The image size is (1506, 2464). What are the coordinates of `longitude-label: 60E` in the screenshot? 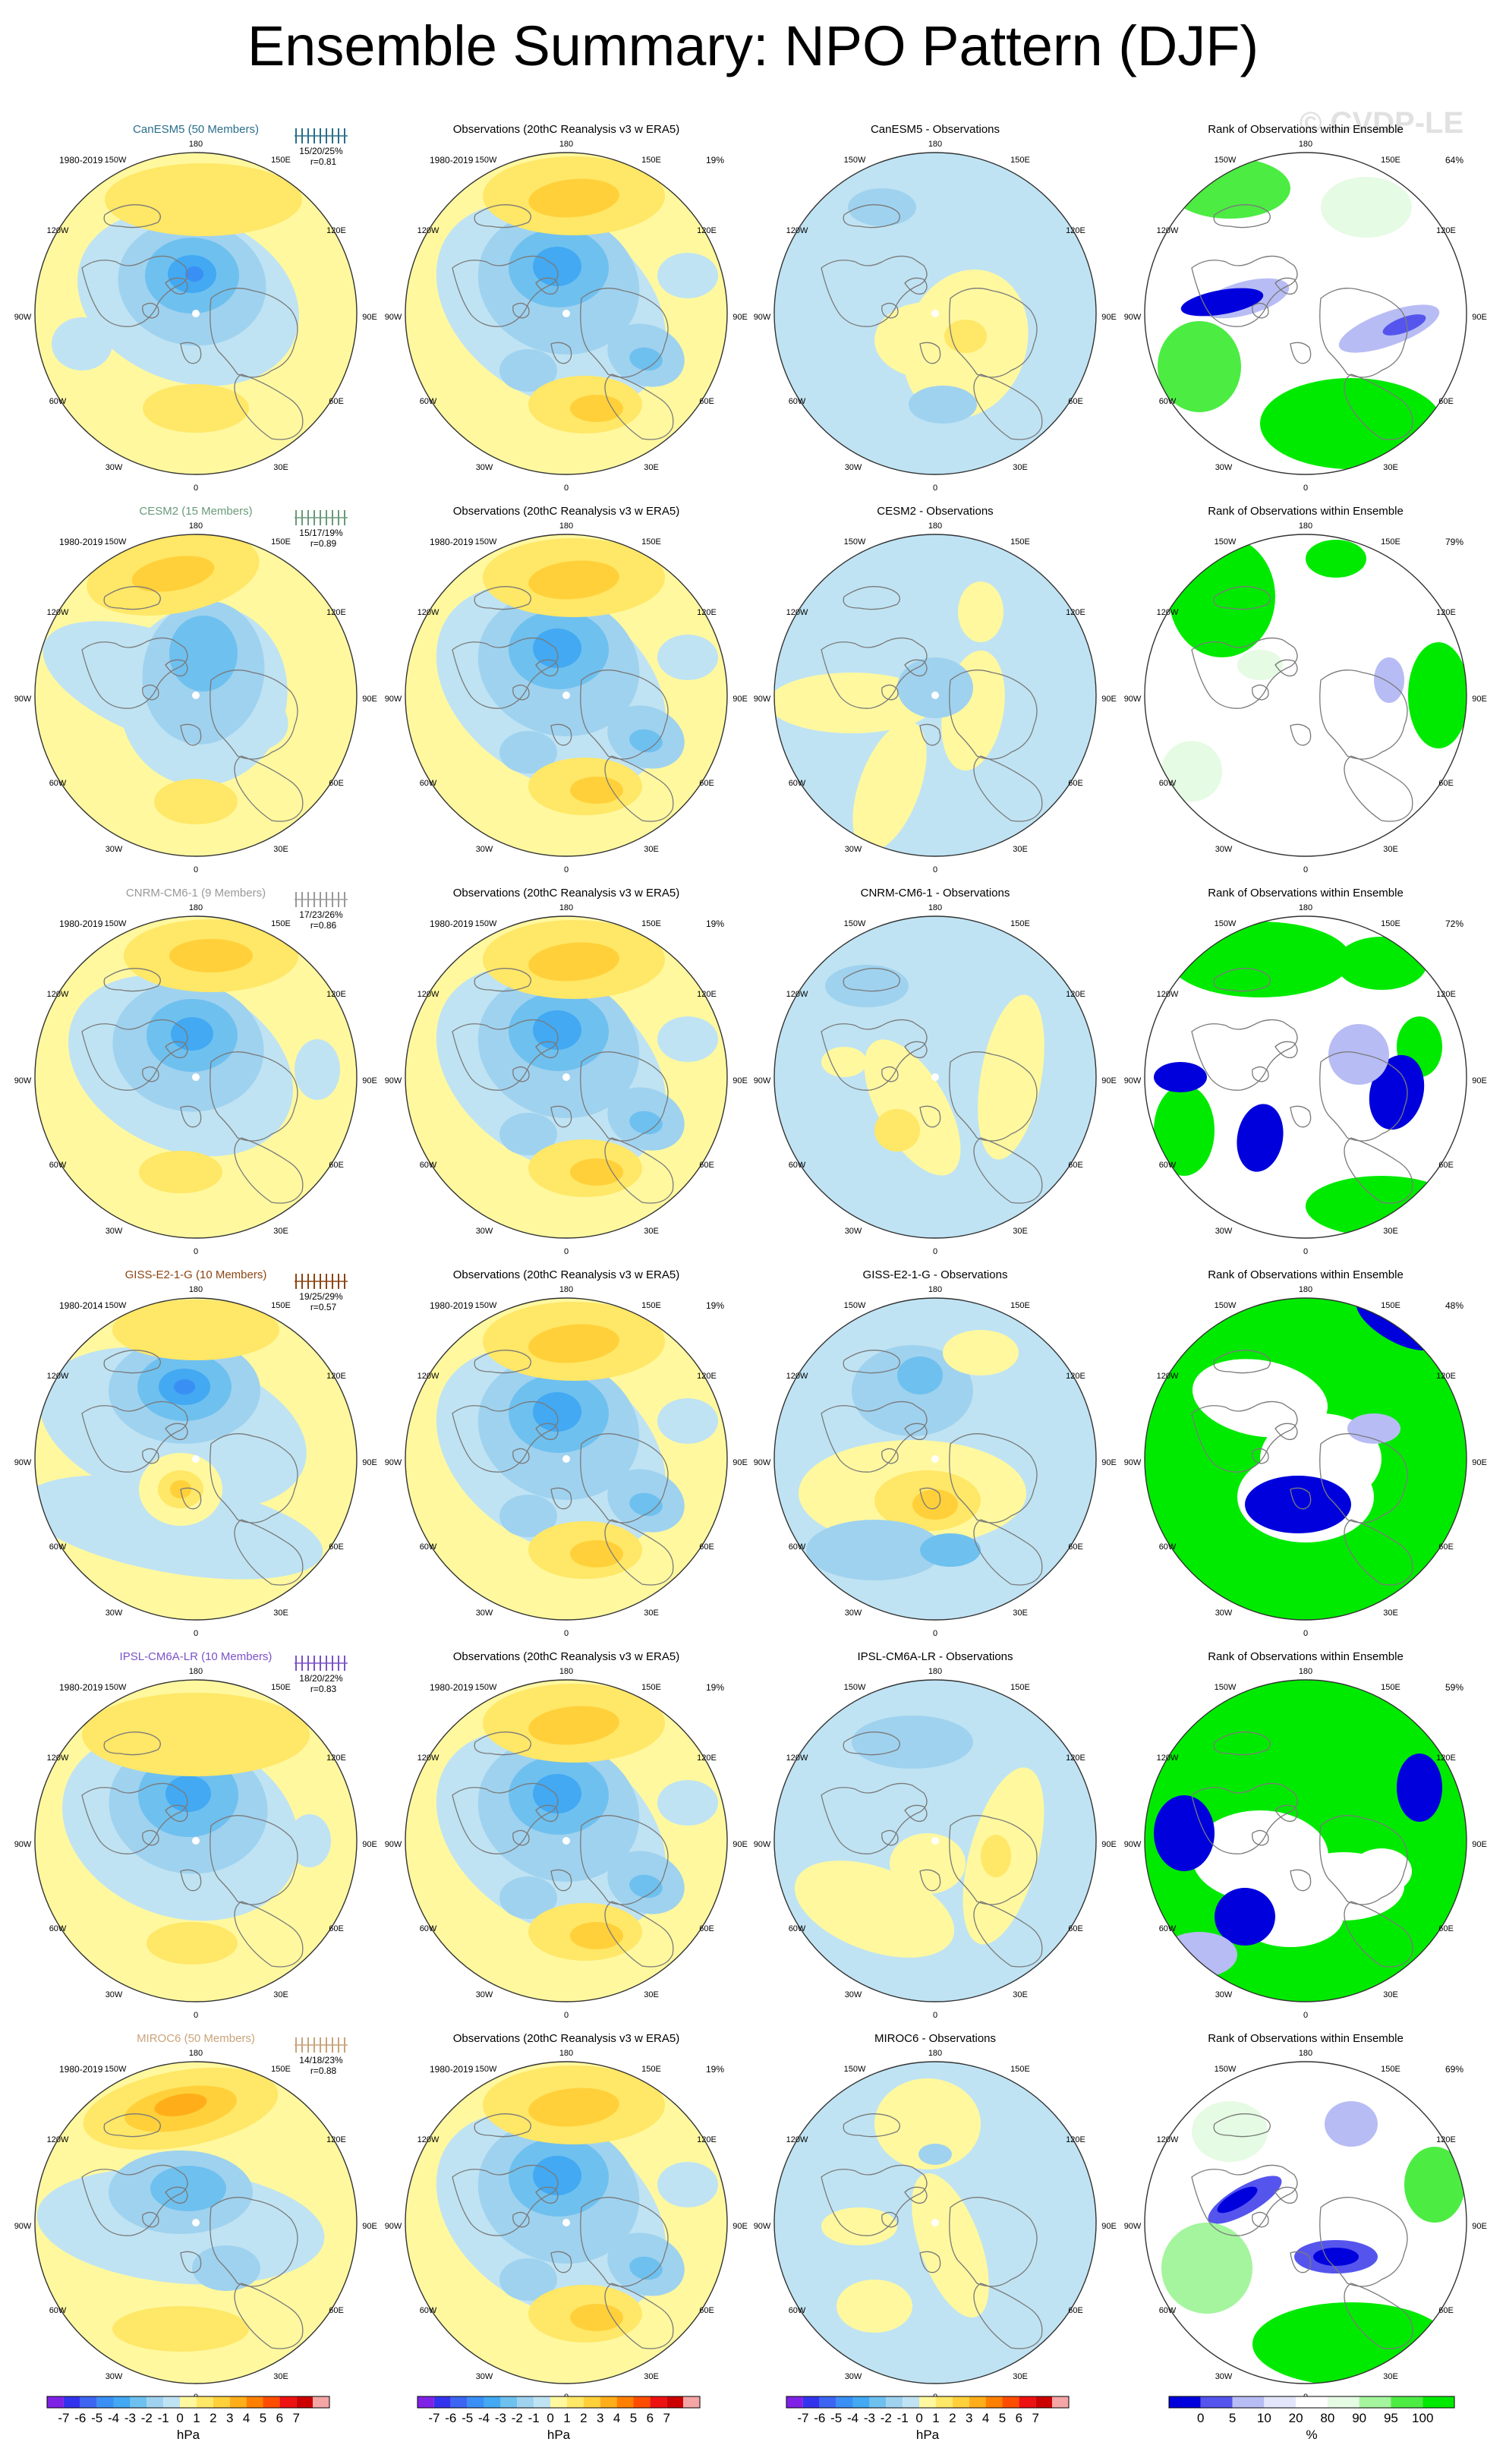 It's located at (706, 1166).